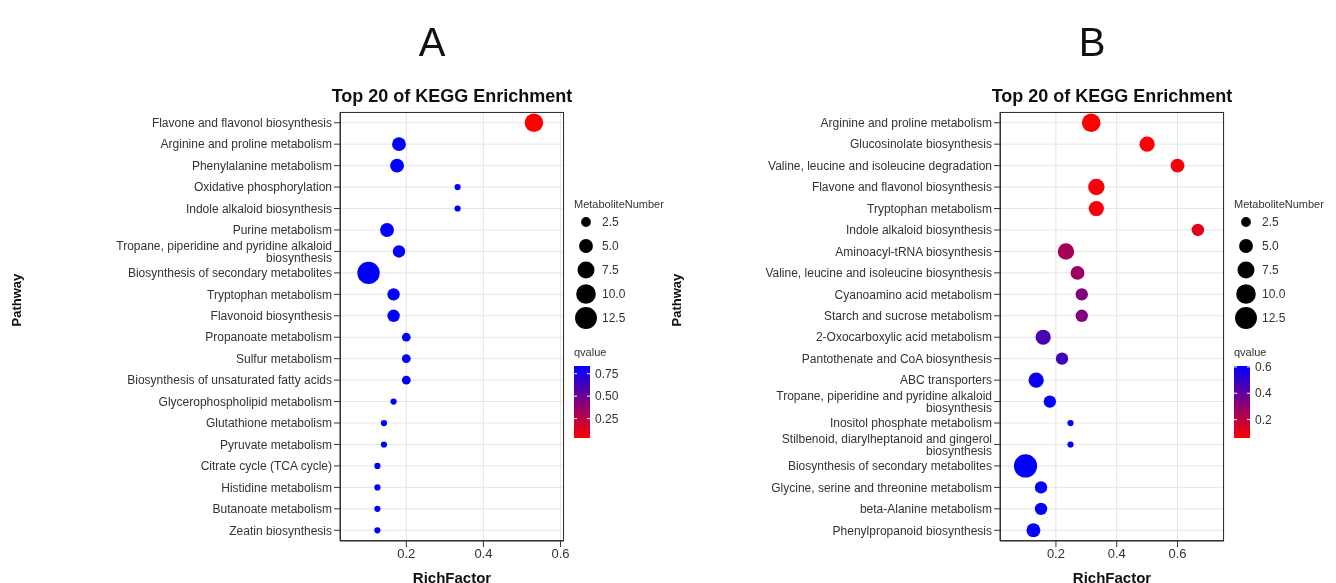 This screenshot has height=583, width=1336. What do you see at coordinates (280, 530) in the screenshot?
I see `y-tick-label: Zeatin biosynthesis` at bounding box center [280, 530].